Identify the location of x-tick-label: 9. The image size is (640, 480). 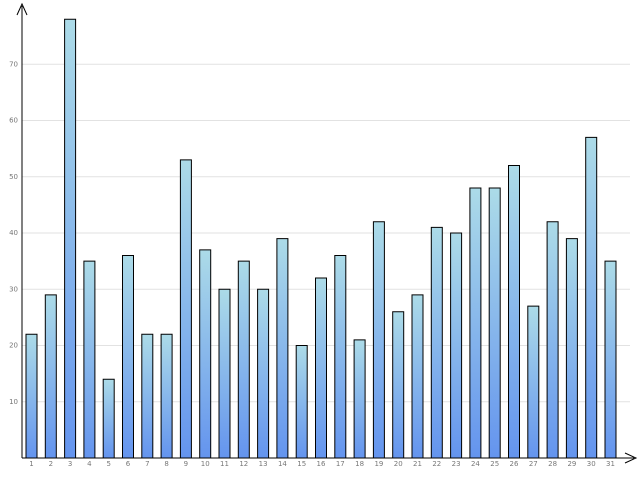
(186, 464).